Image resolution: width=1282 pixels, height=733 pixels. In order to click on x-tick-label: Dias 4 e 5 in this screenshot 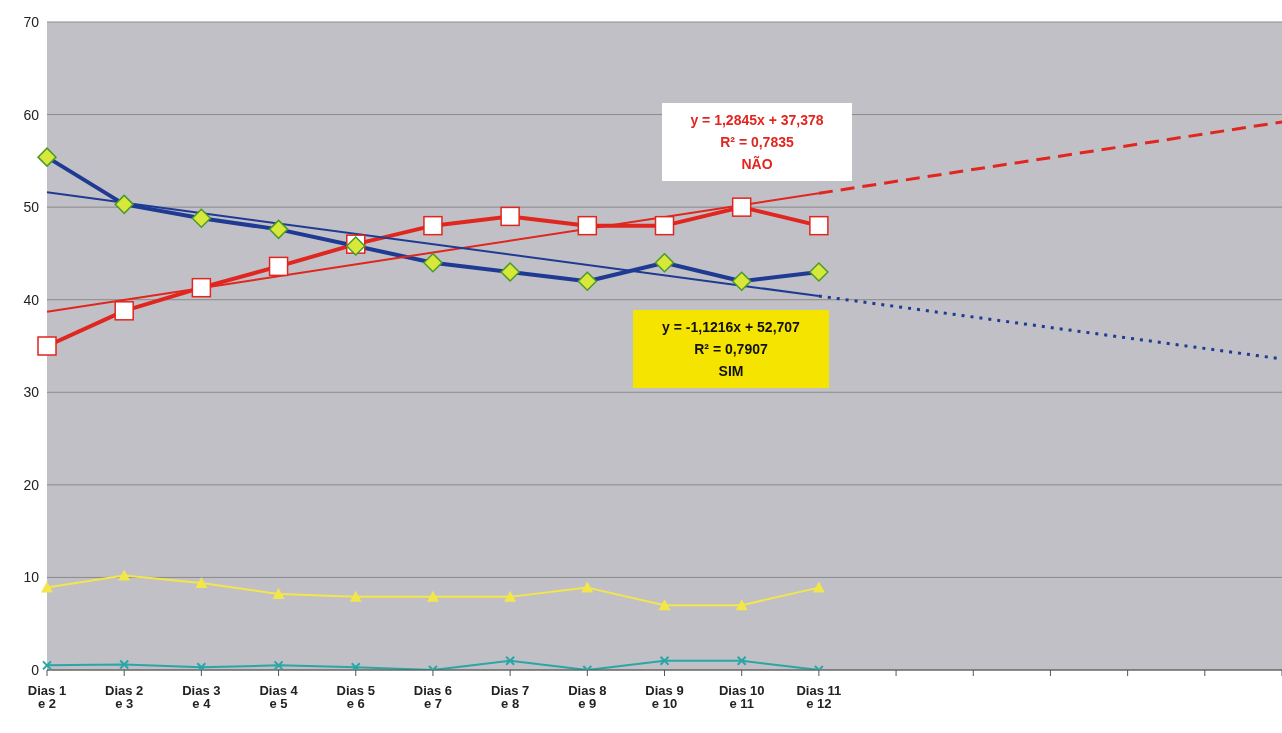, I will do `click(279, 697)`.